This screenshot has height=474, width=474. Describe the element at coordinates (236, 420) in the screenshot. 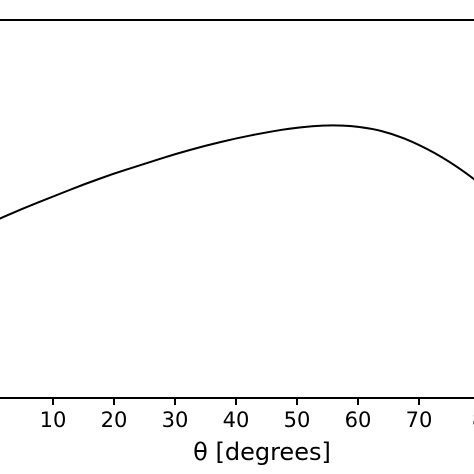

I see `x-tick-label: 40` at that location.